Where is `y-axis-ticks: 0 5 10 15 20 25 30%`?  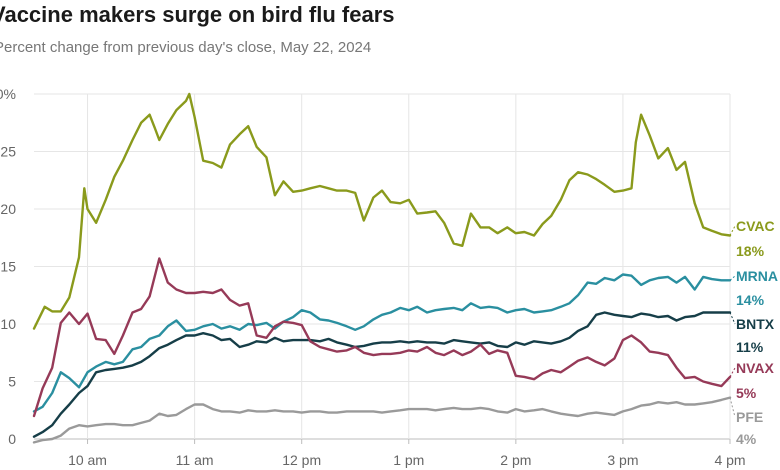
y-axis-ticks: 0 5 10 15 20 25 30% is located at coordinates (8, 266).